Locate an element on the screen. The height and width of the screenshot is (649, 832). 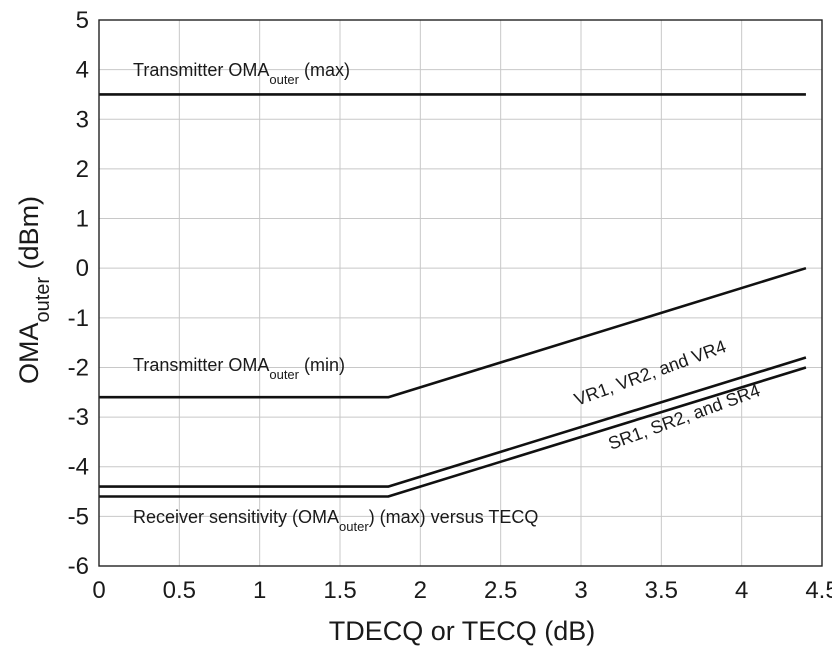
x-tick-label: 4 is located at coordinates (741, 590).